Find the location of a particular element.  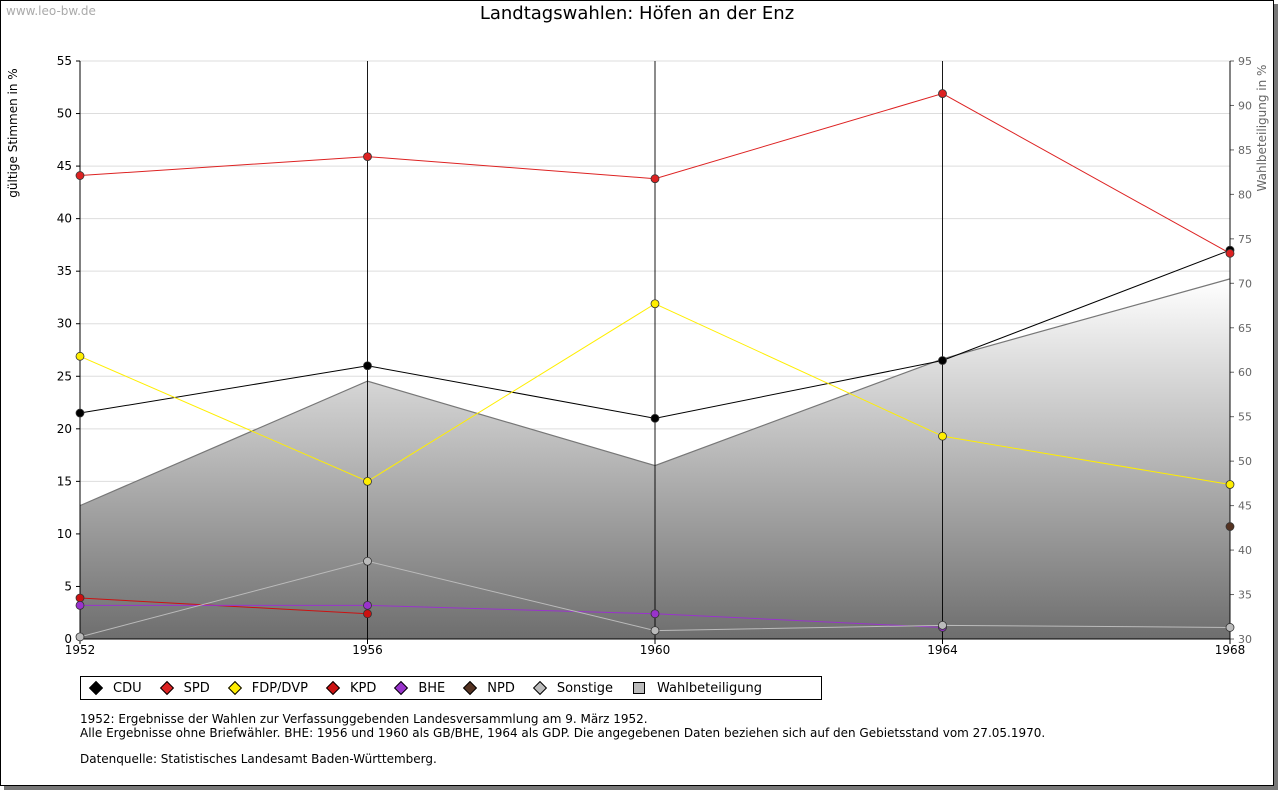

y2-tick-label: 60 is located at coordinates (1245, 372).